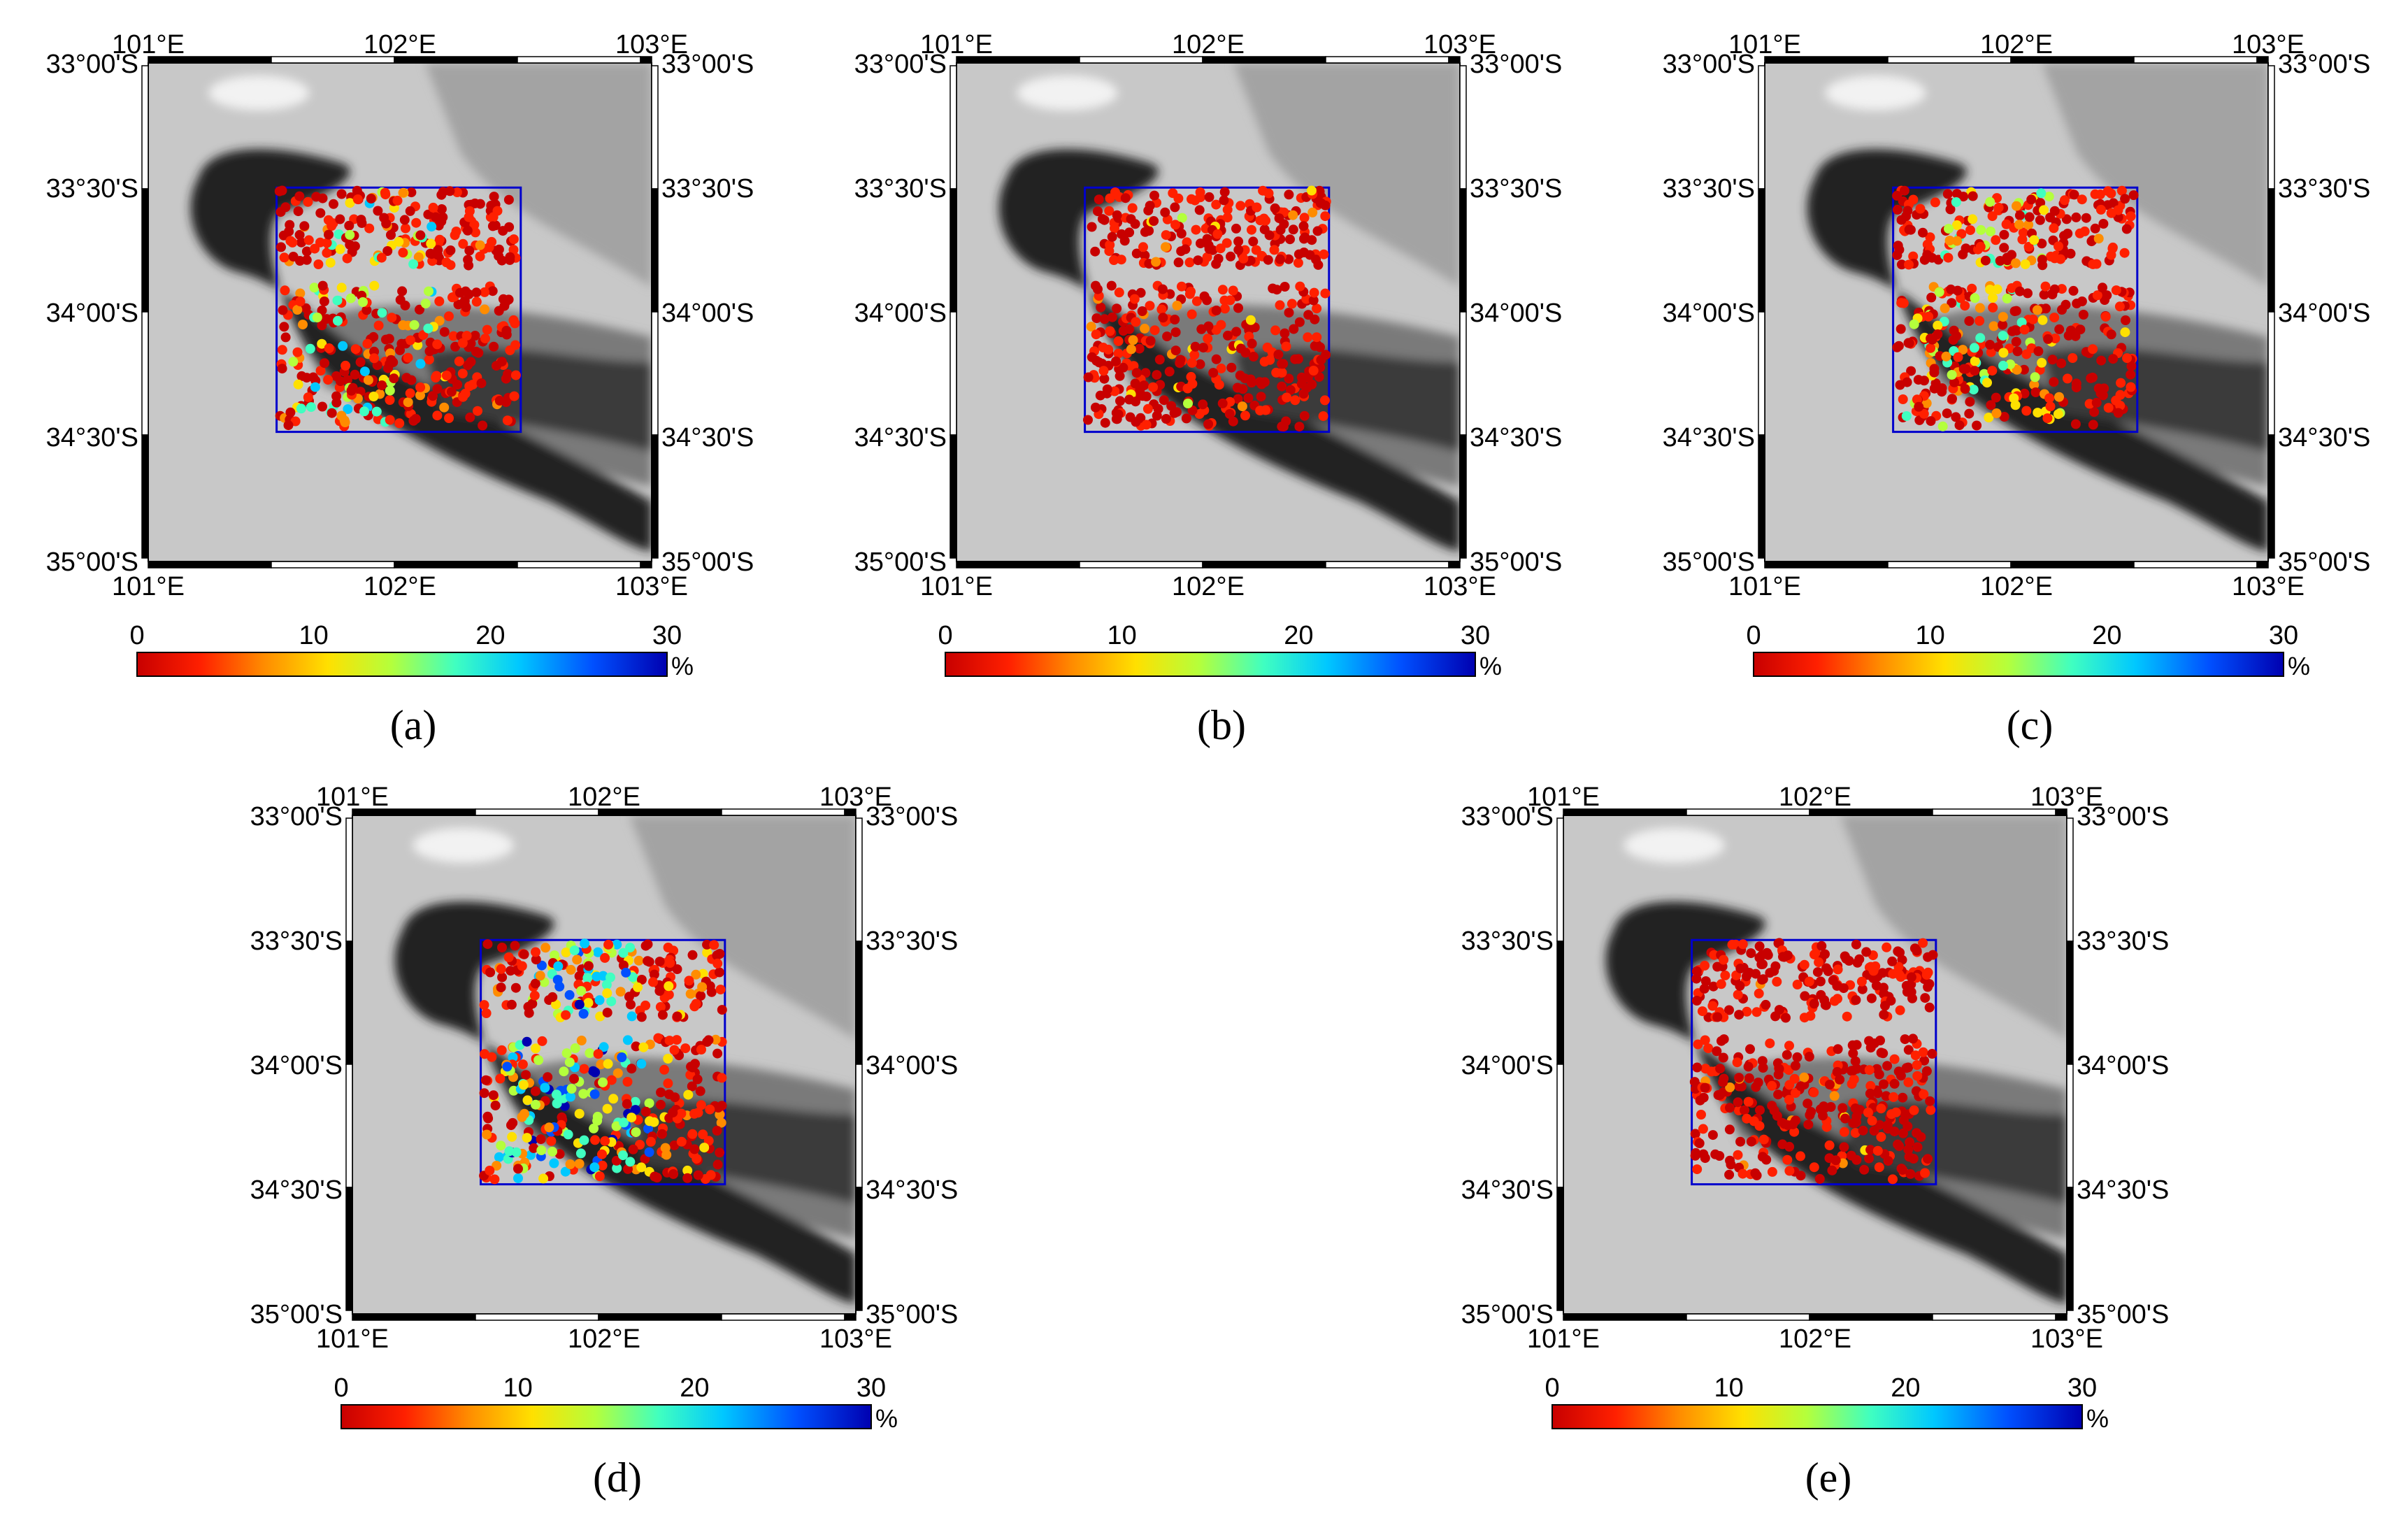 The image size is (2408, 1530). I want to click on lon-label-top: 102°E, so click(1815, 797).